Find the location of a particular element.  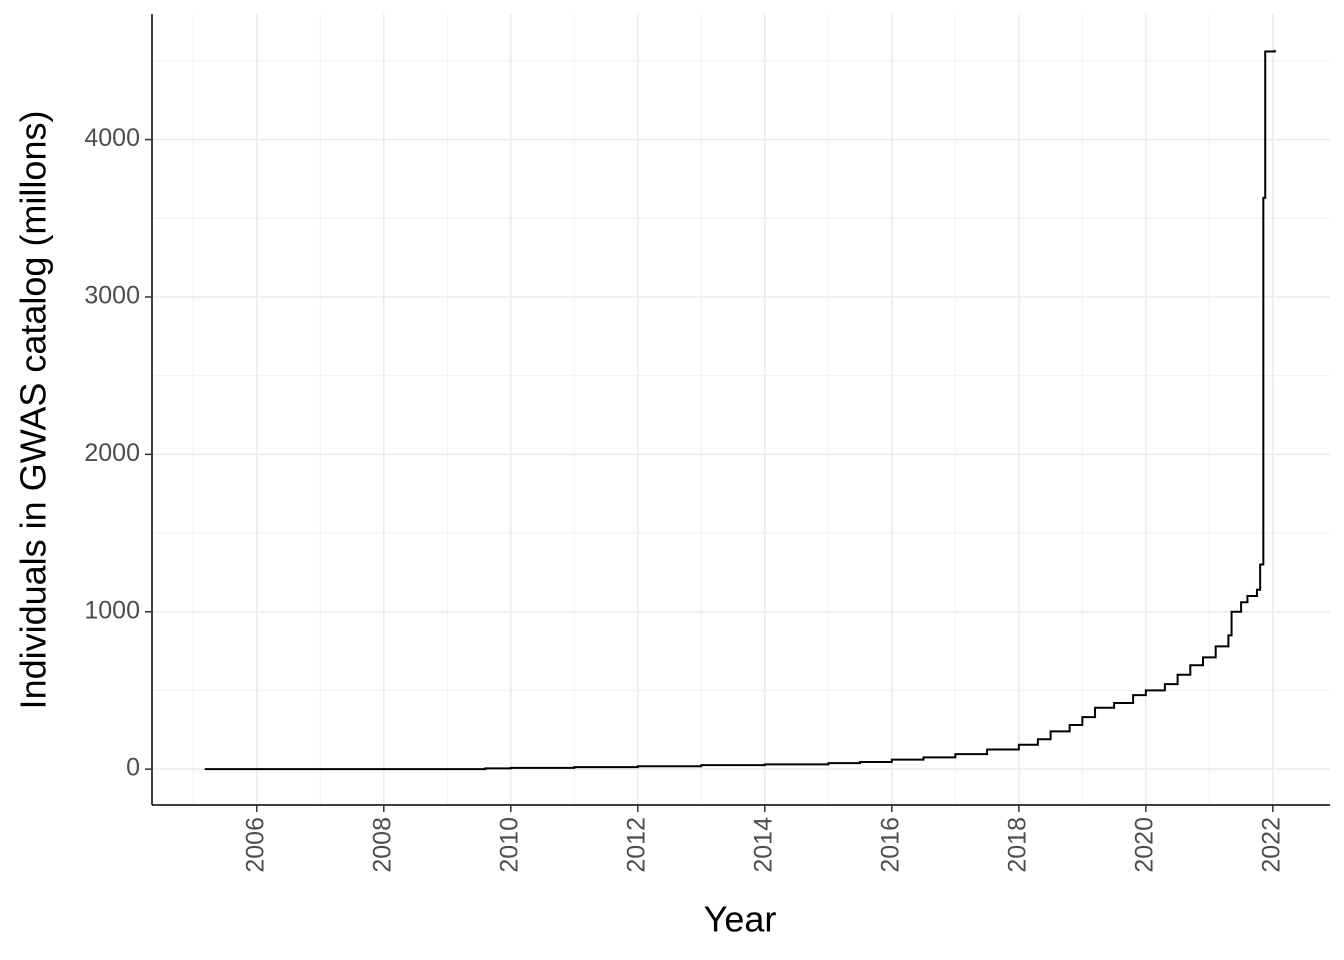

y-tick-label: 0 is located at coordinates (133, 768).